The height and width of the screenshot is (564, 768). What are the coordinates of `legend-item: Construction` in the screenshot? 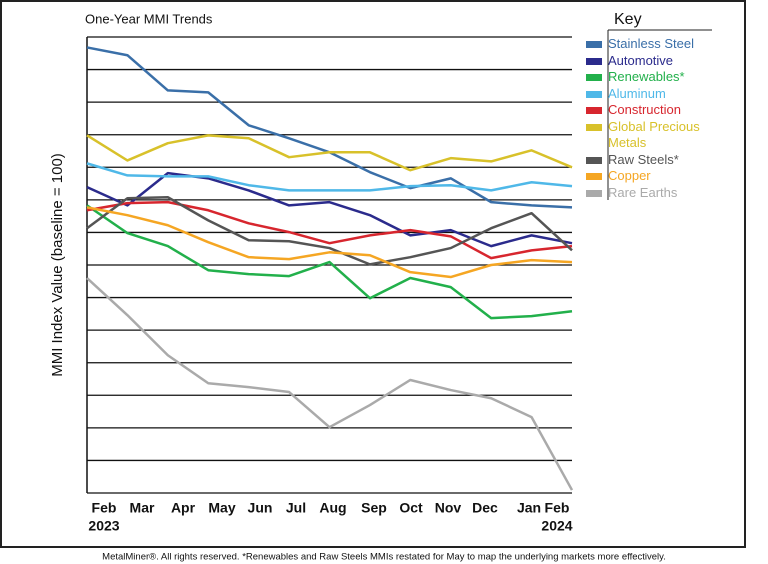 It's located at (661, 110).